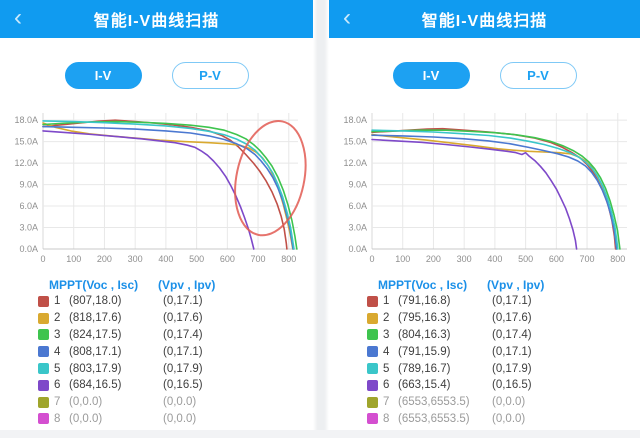 The width and height of the screenshot is (640, 438). I want to click on svg-text: 800, so click(617, 258).